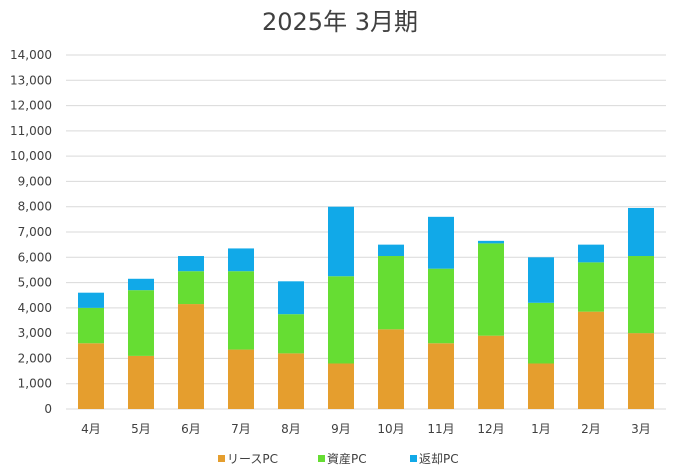 The image size is (679, 473). I want to click on y-tick-label: 7,000, so click(35, 232).